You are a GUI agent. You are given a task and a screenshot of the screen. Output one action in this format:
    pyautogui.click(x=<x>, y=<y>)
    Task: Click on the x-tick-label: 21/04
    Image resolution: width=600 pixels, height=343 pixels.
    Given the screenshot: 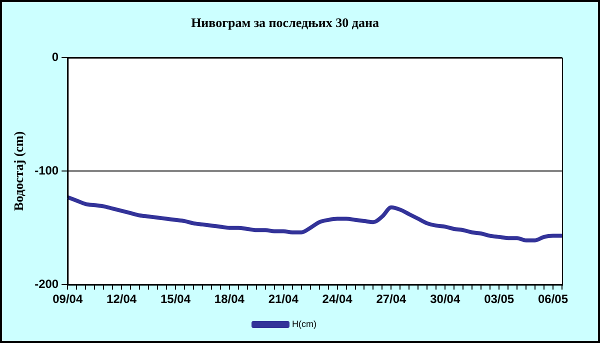 What is the action you would take?
    pyautogui.click(x=283, y=299)
    